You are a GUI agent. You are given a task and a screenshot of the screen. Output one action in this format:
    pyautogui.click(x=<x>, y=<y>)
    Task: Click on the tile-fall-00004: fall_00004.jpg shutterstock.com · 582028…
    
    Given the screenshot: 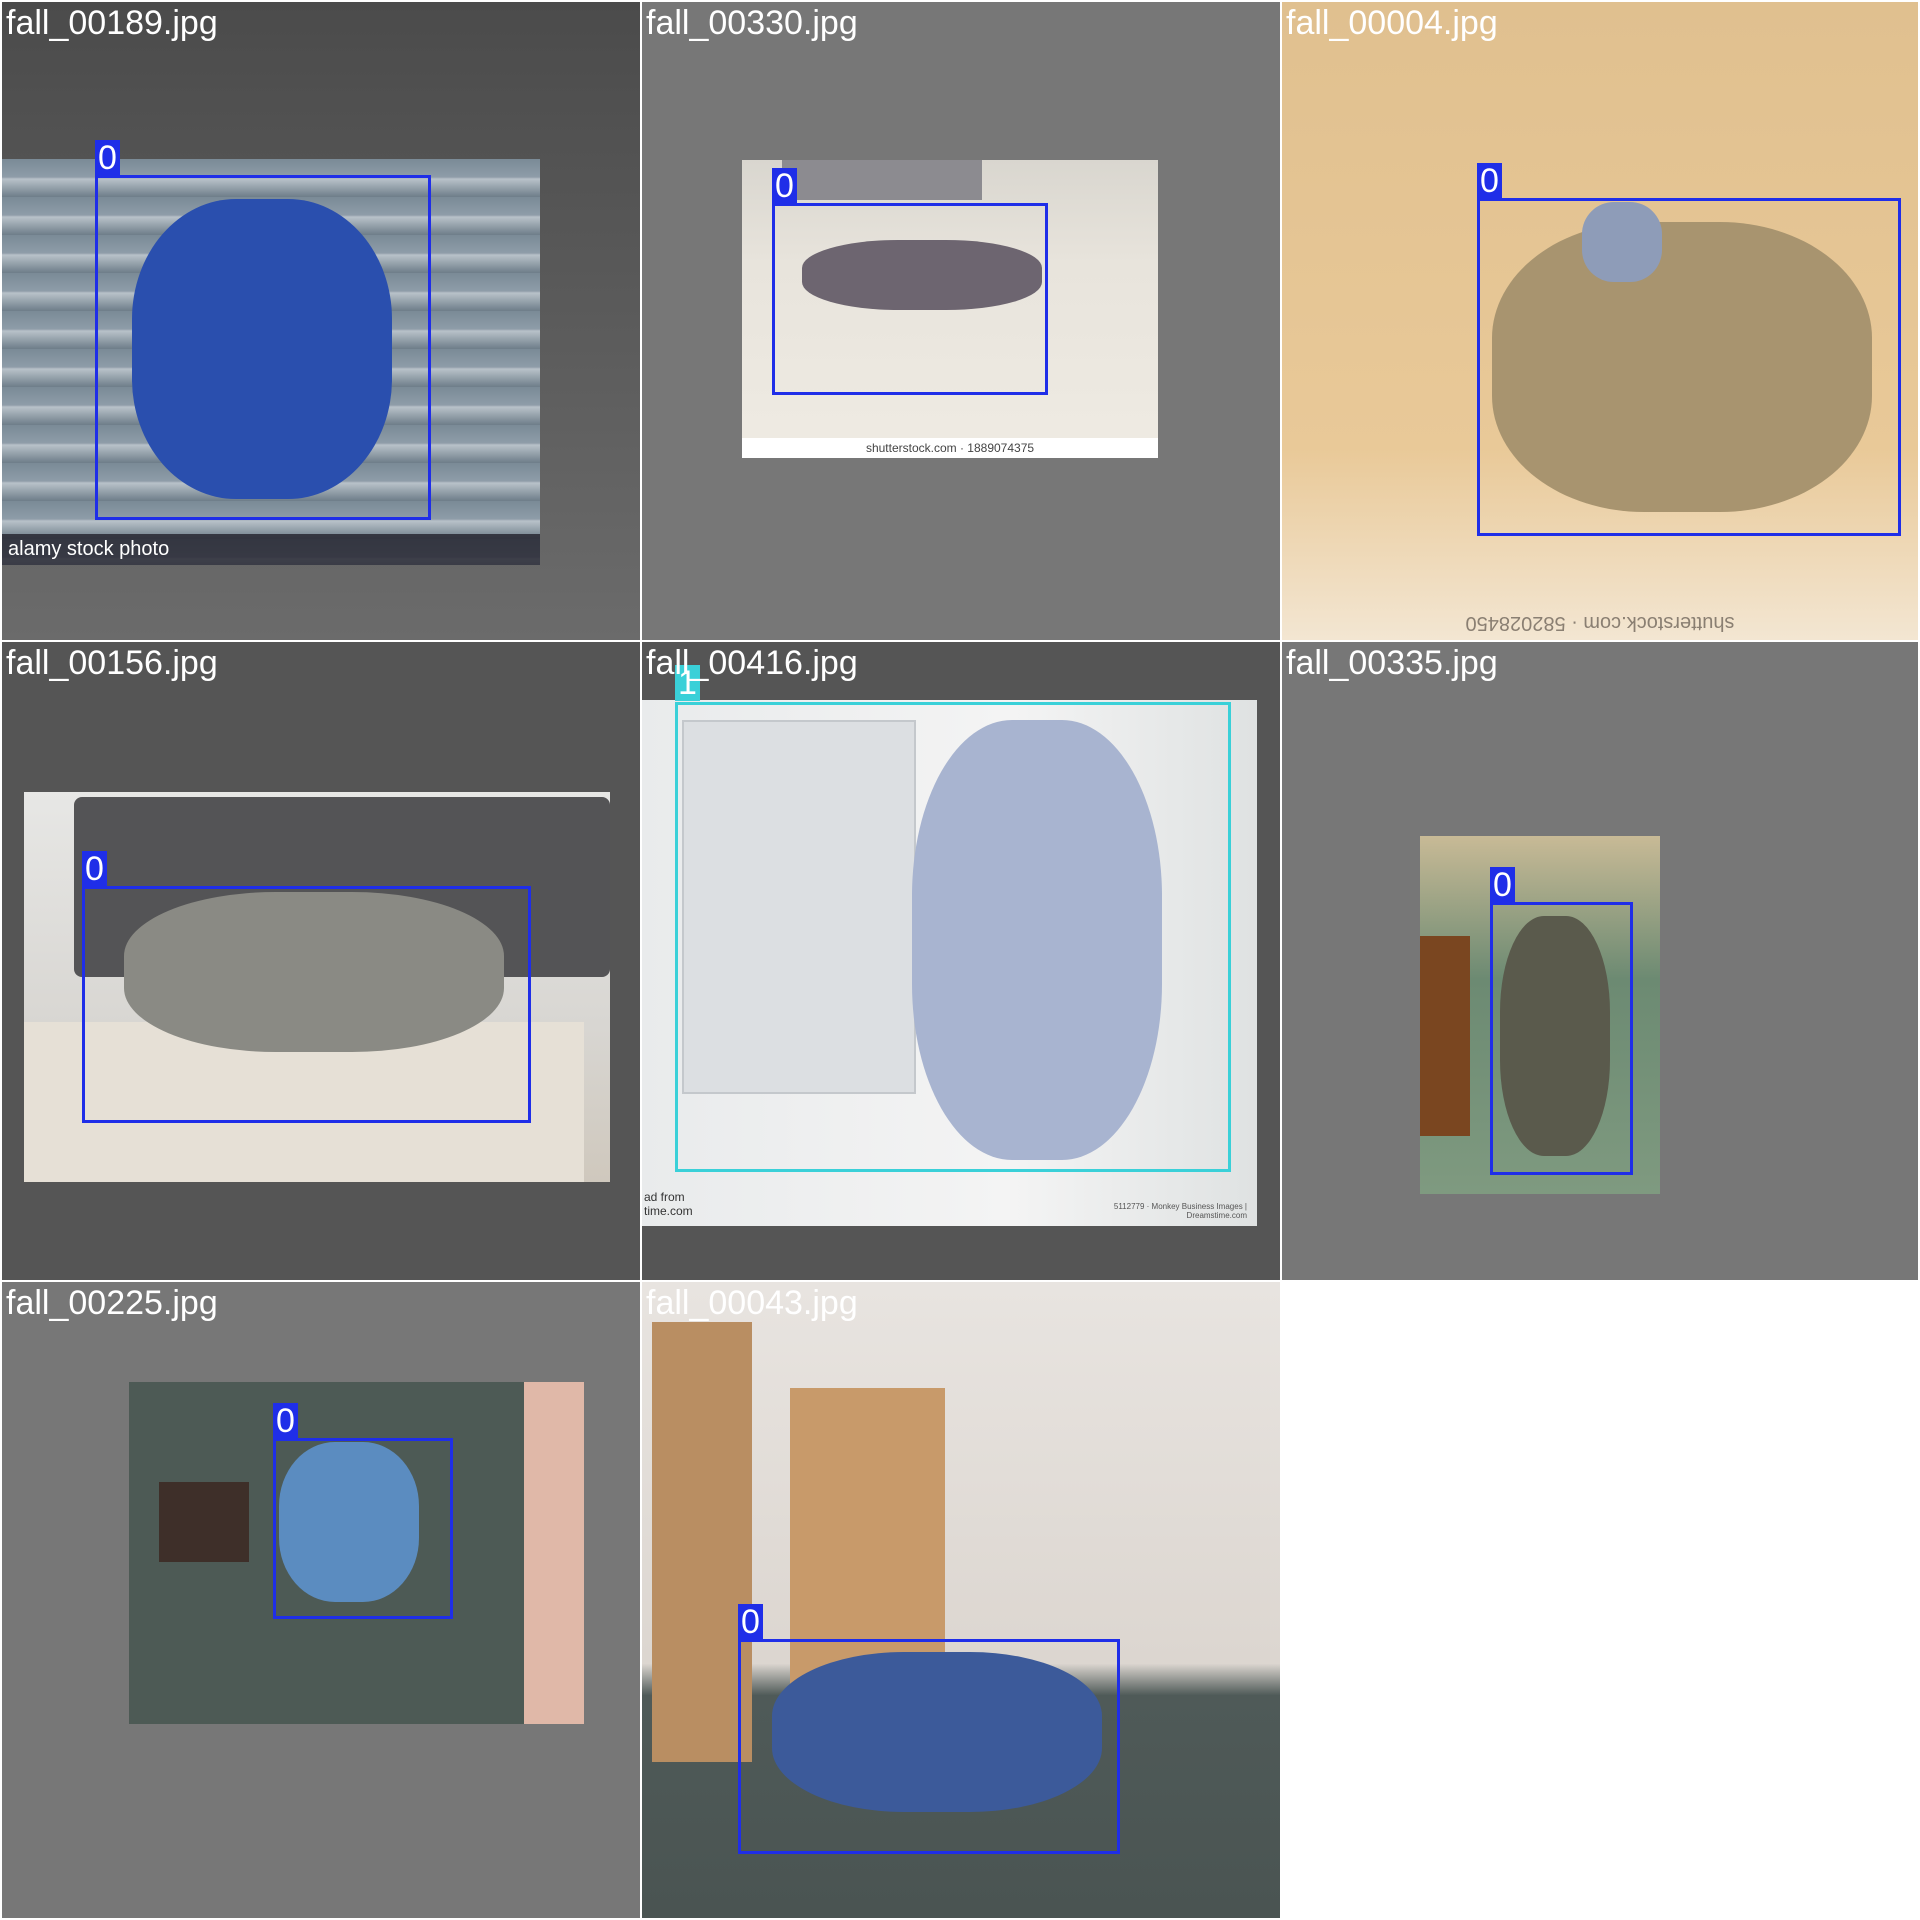 What is the action you would take?
    pyautogui.click(x=1600, y=321)
    